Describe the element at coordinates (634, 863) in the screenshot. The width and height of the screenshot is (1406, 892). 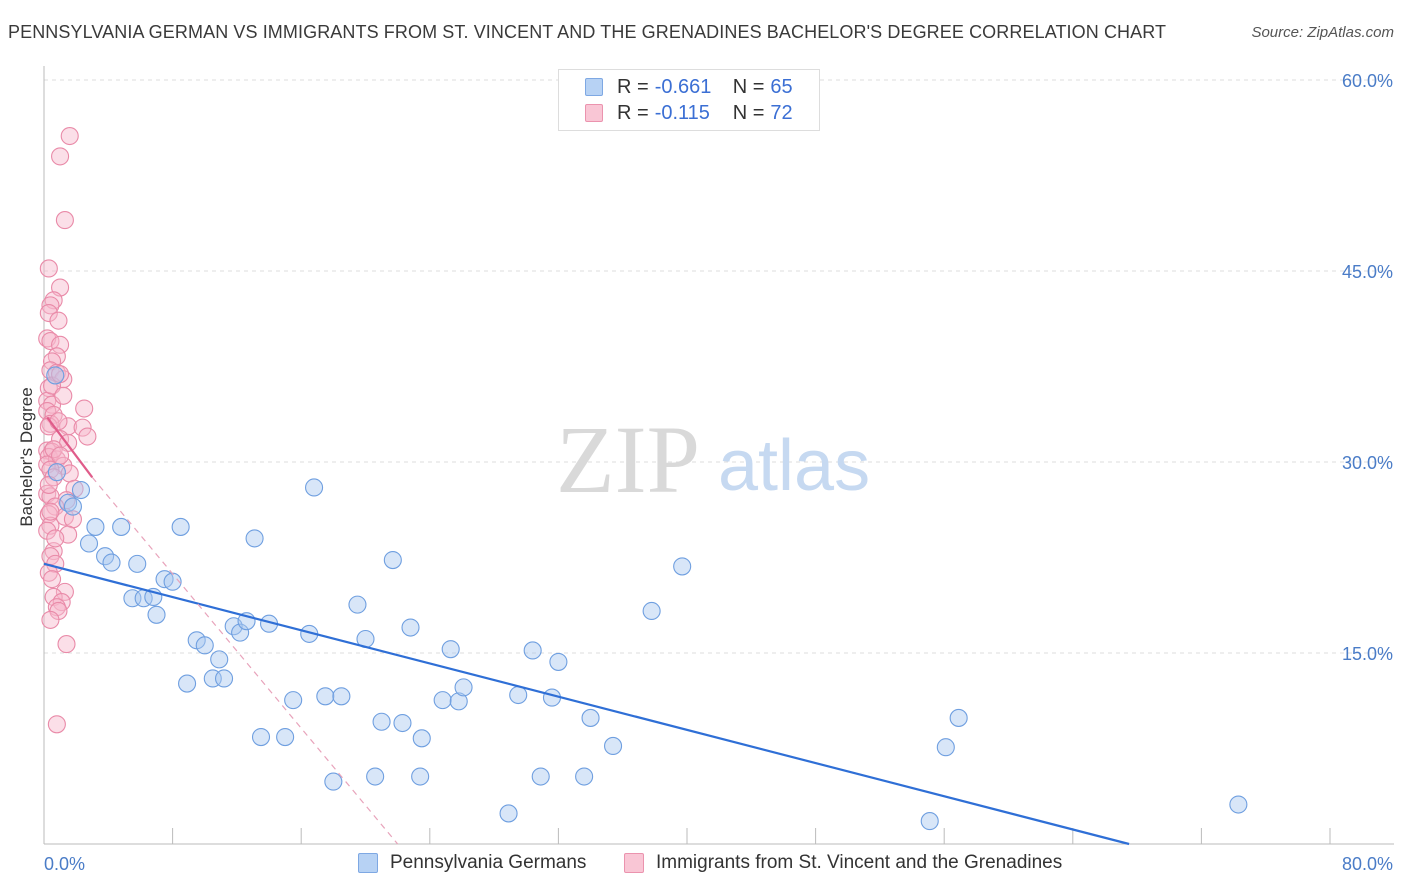
I see `series-swatch-pink` at that location.